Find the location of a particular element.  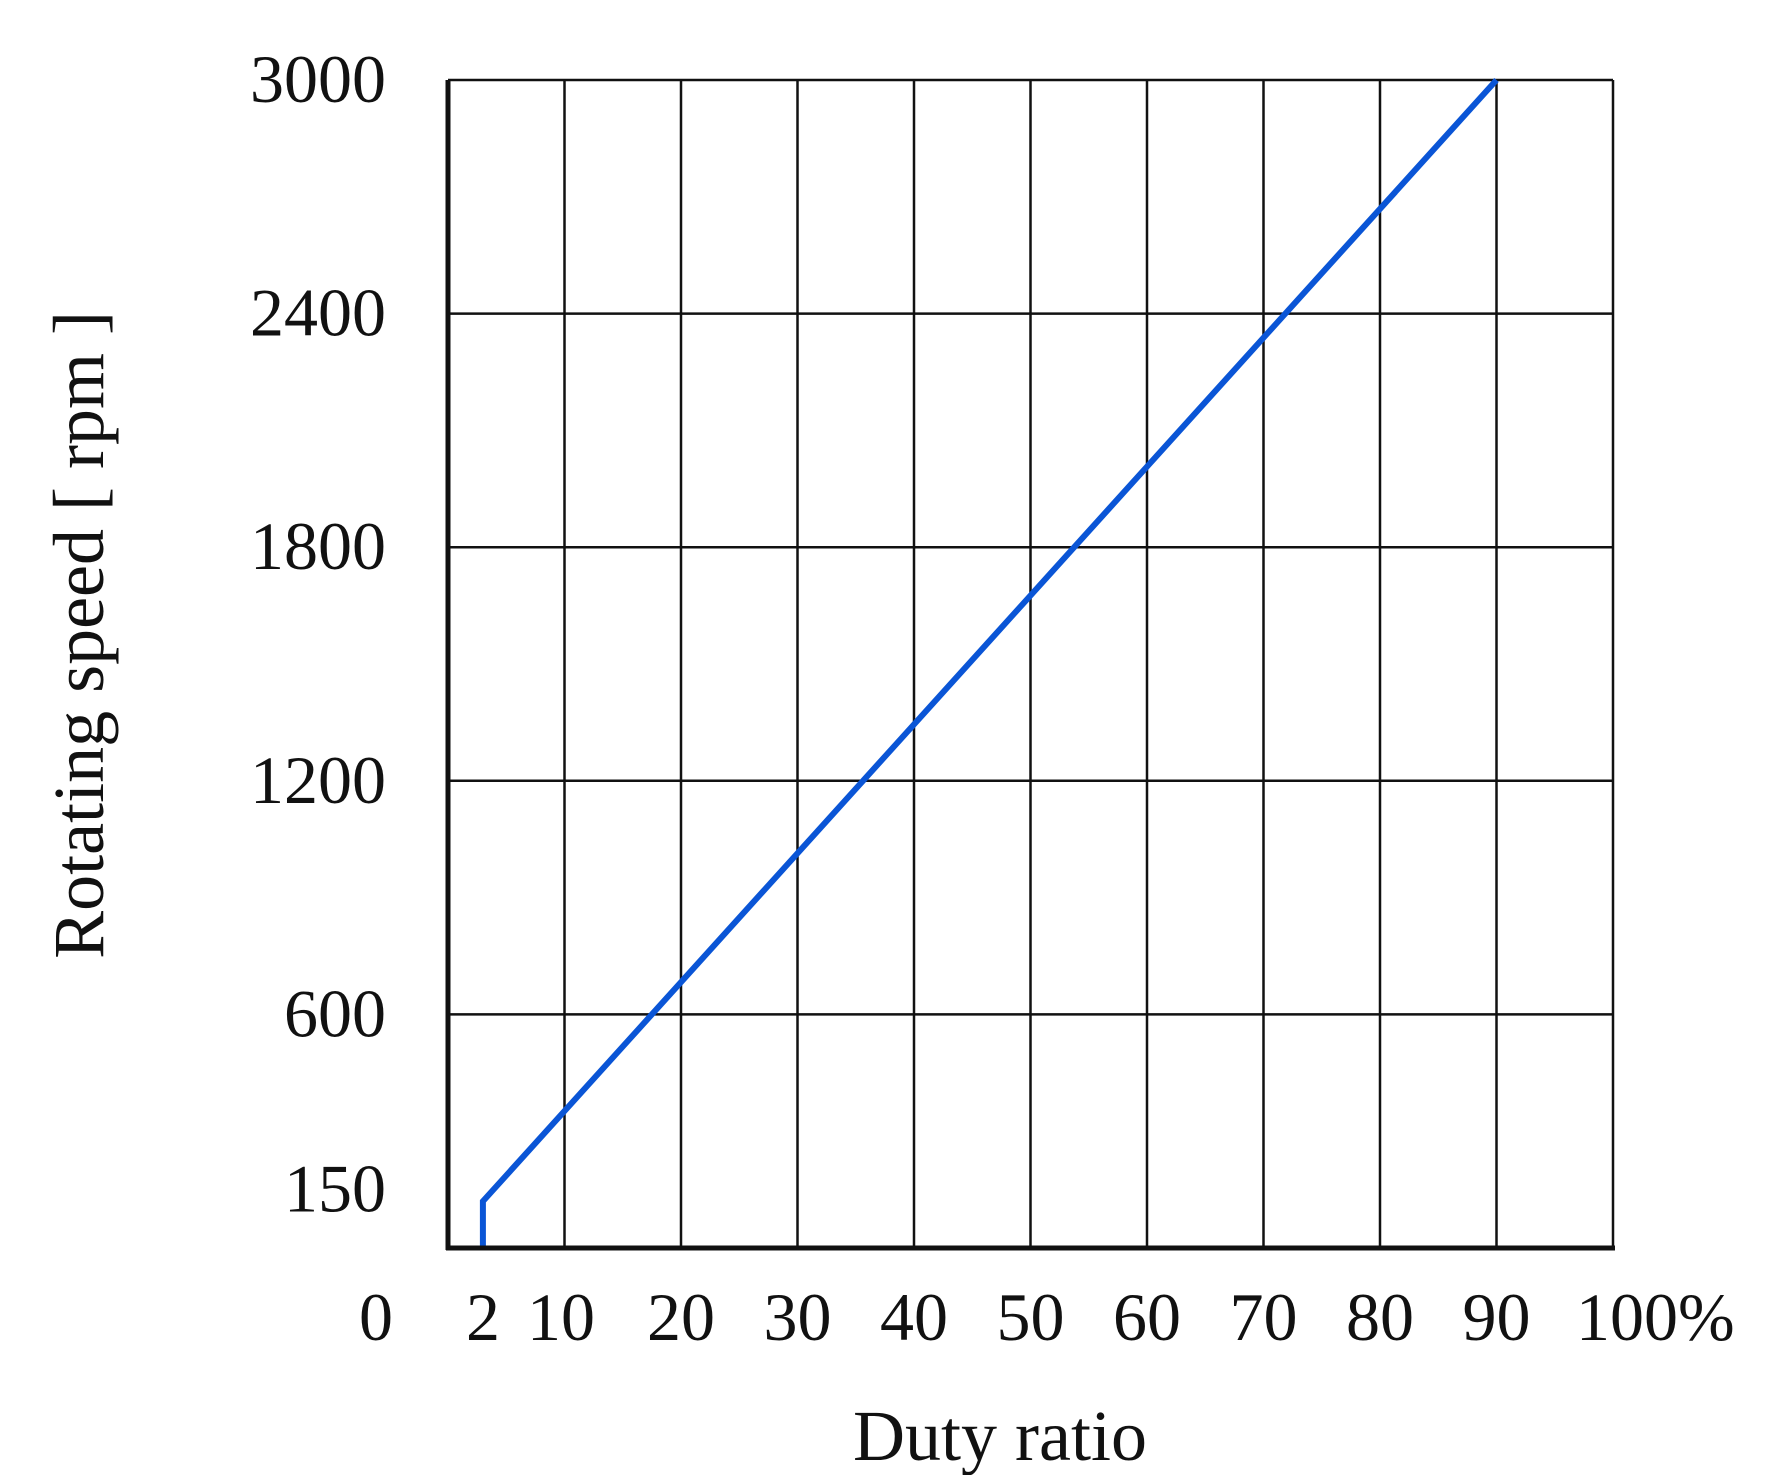

y-tick-label: 1200 is located at coordinates (318, 780).